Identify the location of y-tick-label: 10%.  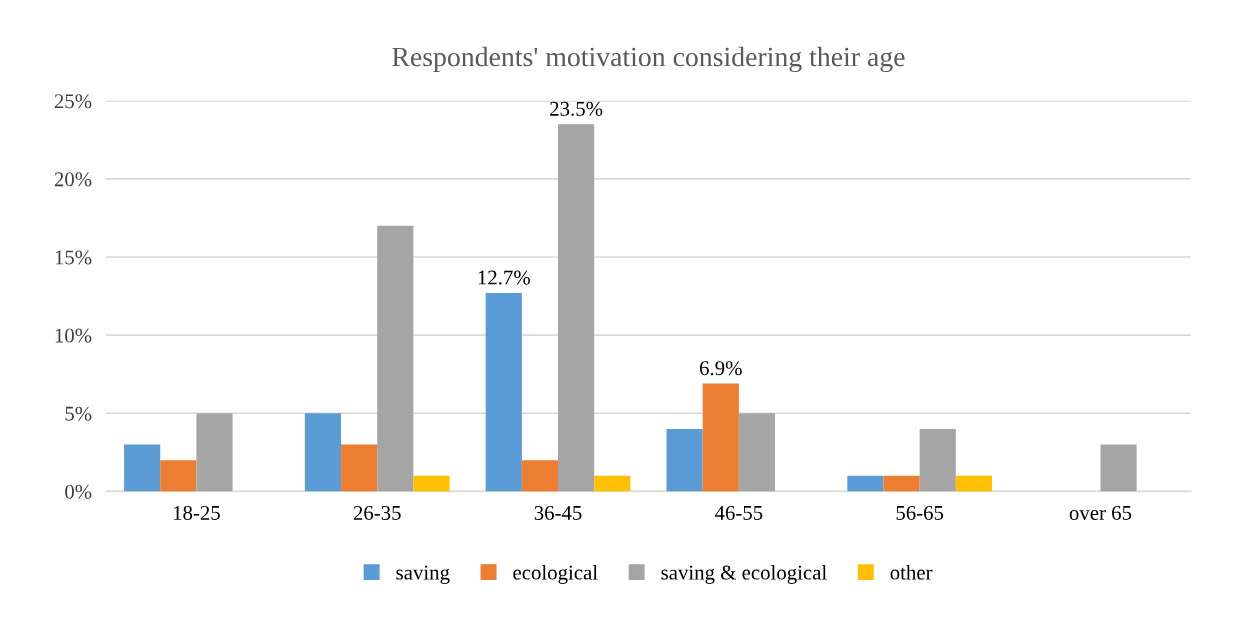
(73, 335).